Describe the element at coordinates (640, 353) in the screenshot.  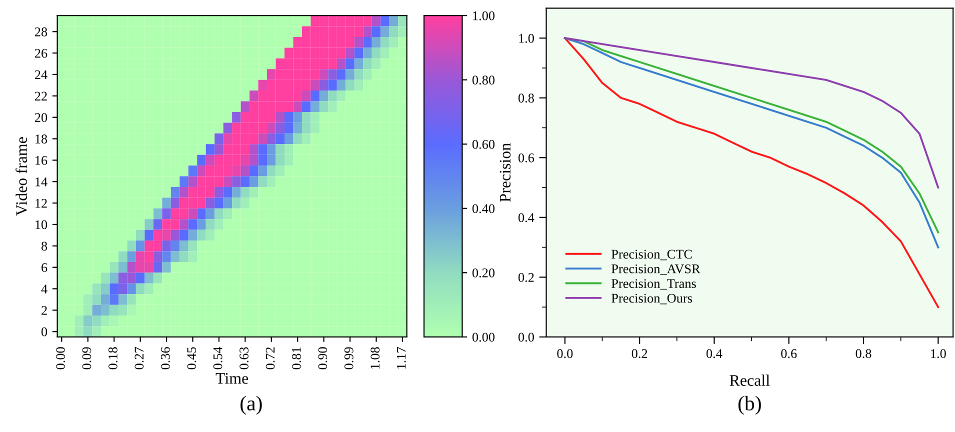
I see `x-tick-label: 0.2` at that location.